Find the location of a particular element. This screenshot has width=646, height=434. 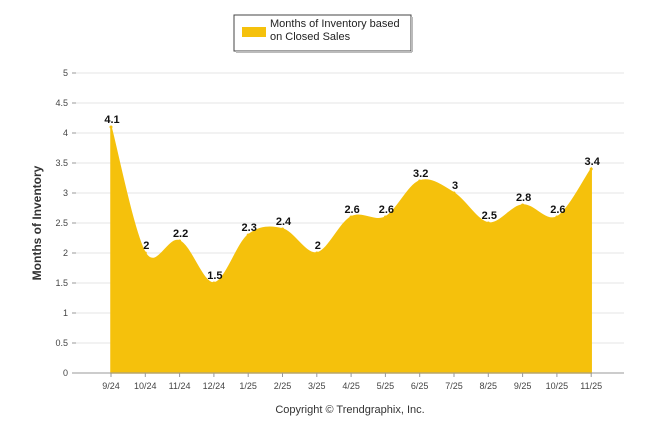

x-tick-label: 4/25 is located at coordinates (351, 386).